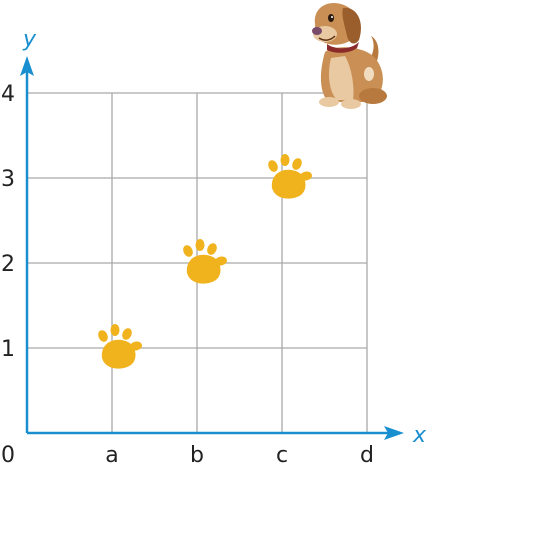  What do you see at coordinates (349, 55) in the screenshot?
I see `dog-icon` at bounding box center [349, 55].